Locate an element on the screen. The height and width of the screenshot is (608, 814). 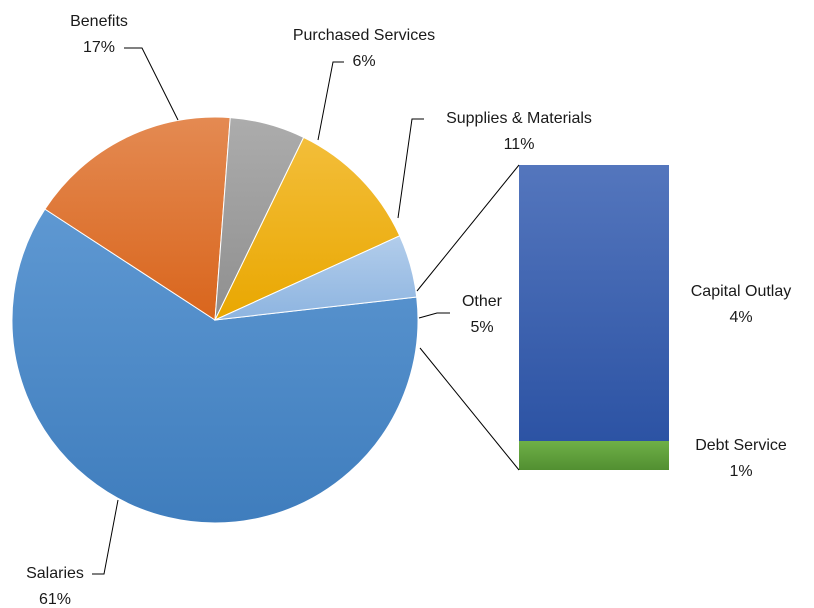
pie-slice-other is located at coordinates (316, 278).